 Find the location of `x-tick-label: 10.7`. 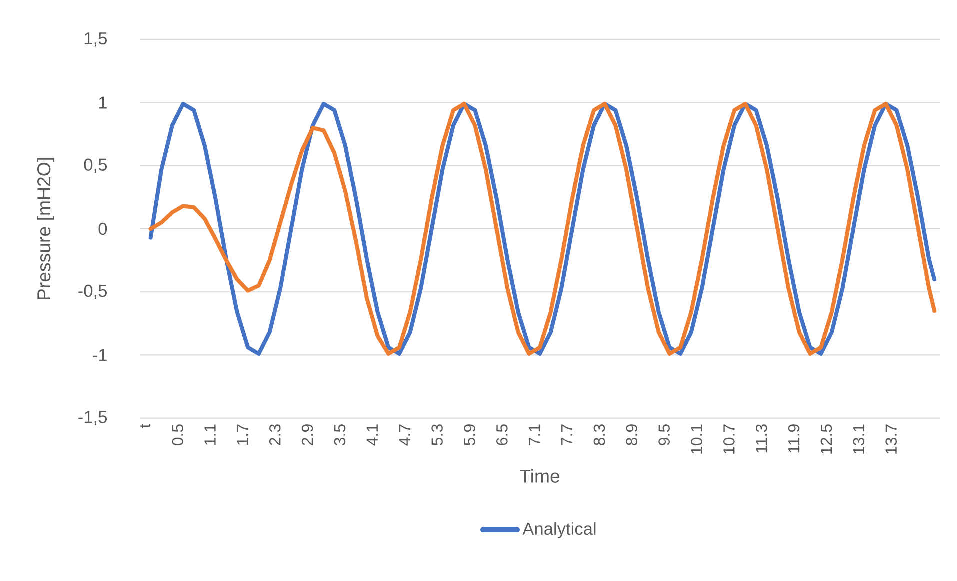

x-tick-label: 10.7 is located at coordinates (729, 439).